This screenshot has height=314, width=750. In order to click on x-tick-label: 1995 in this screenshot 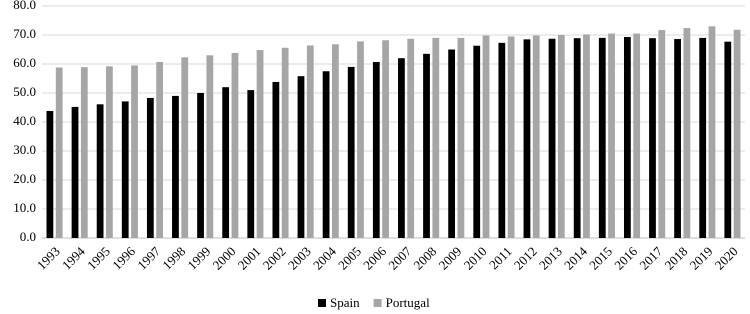, I will do `click(98, 258)`.